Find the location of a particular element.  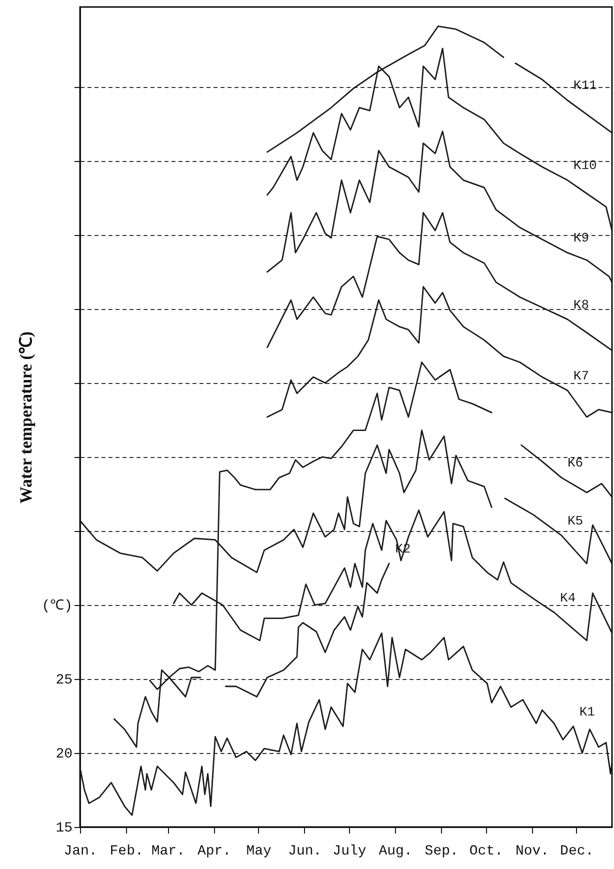

x-tick-label: Mar. is located at coordinates (168, 852).